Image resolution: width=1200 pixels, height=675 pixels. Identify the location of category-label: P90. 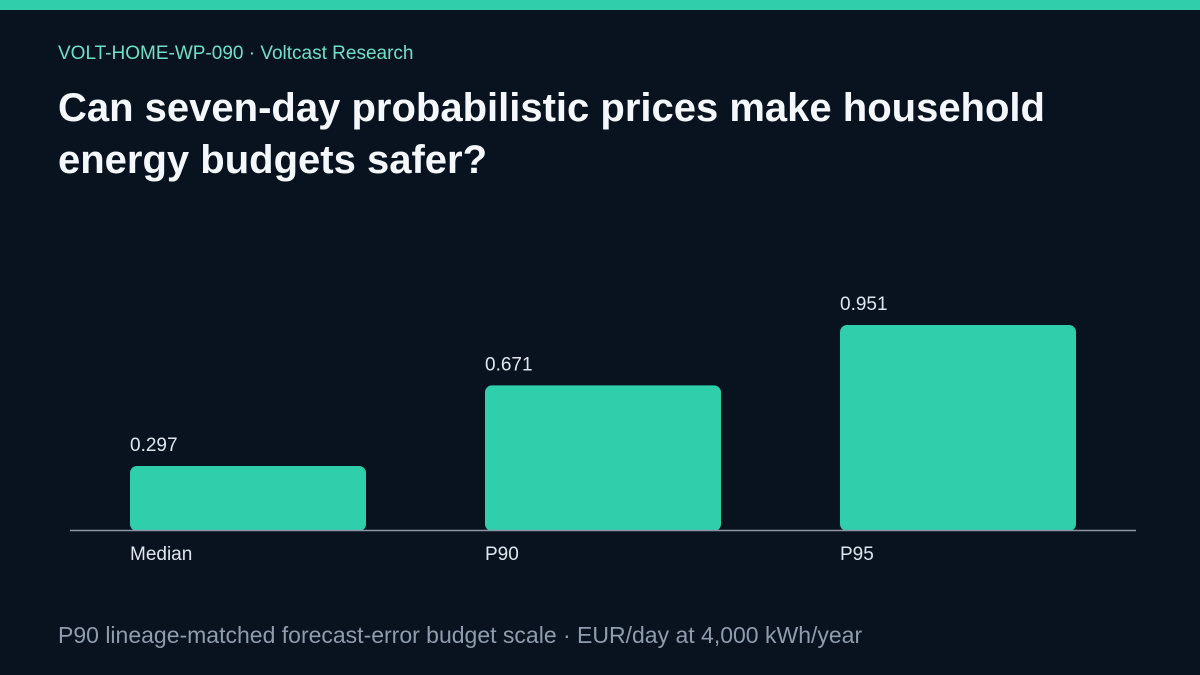
(502, 554).